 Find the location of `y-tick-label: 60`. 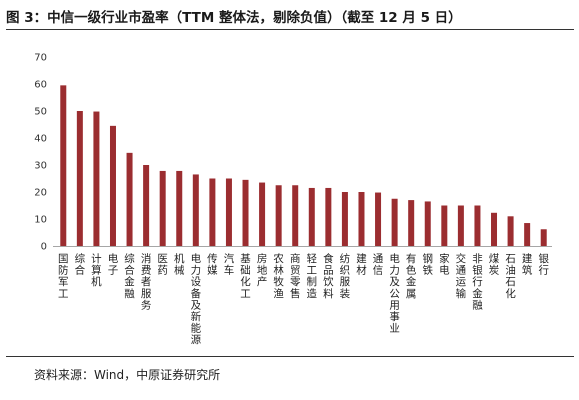

y-tick-label: 60 is located at coordinates (40, 85).